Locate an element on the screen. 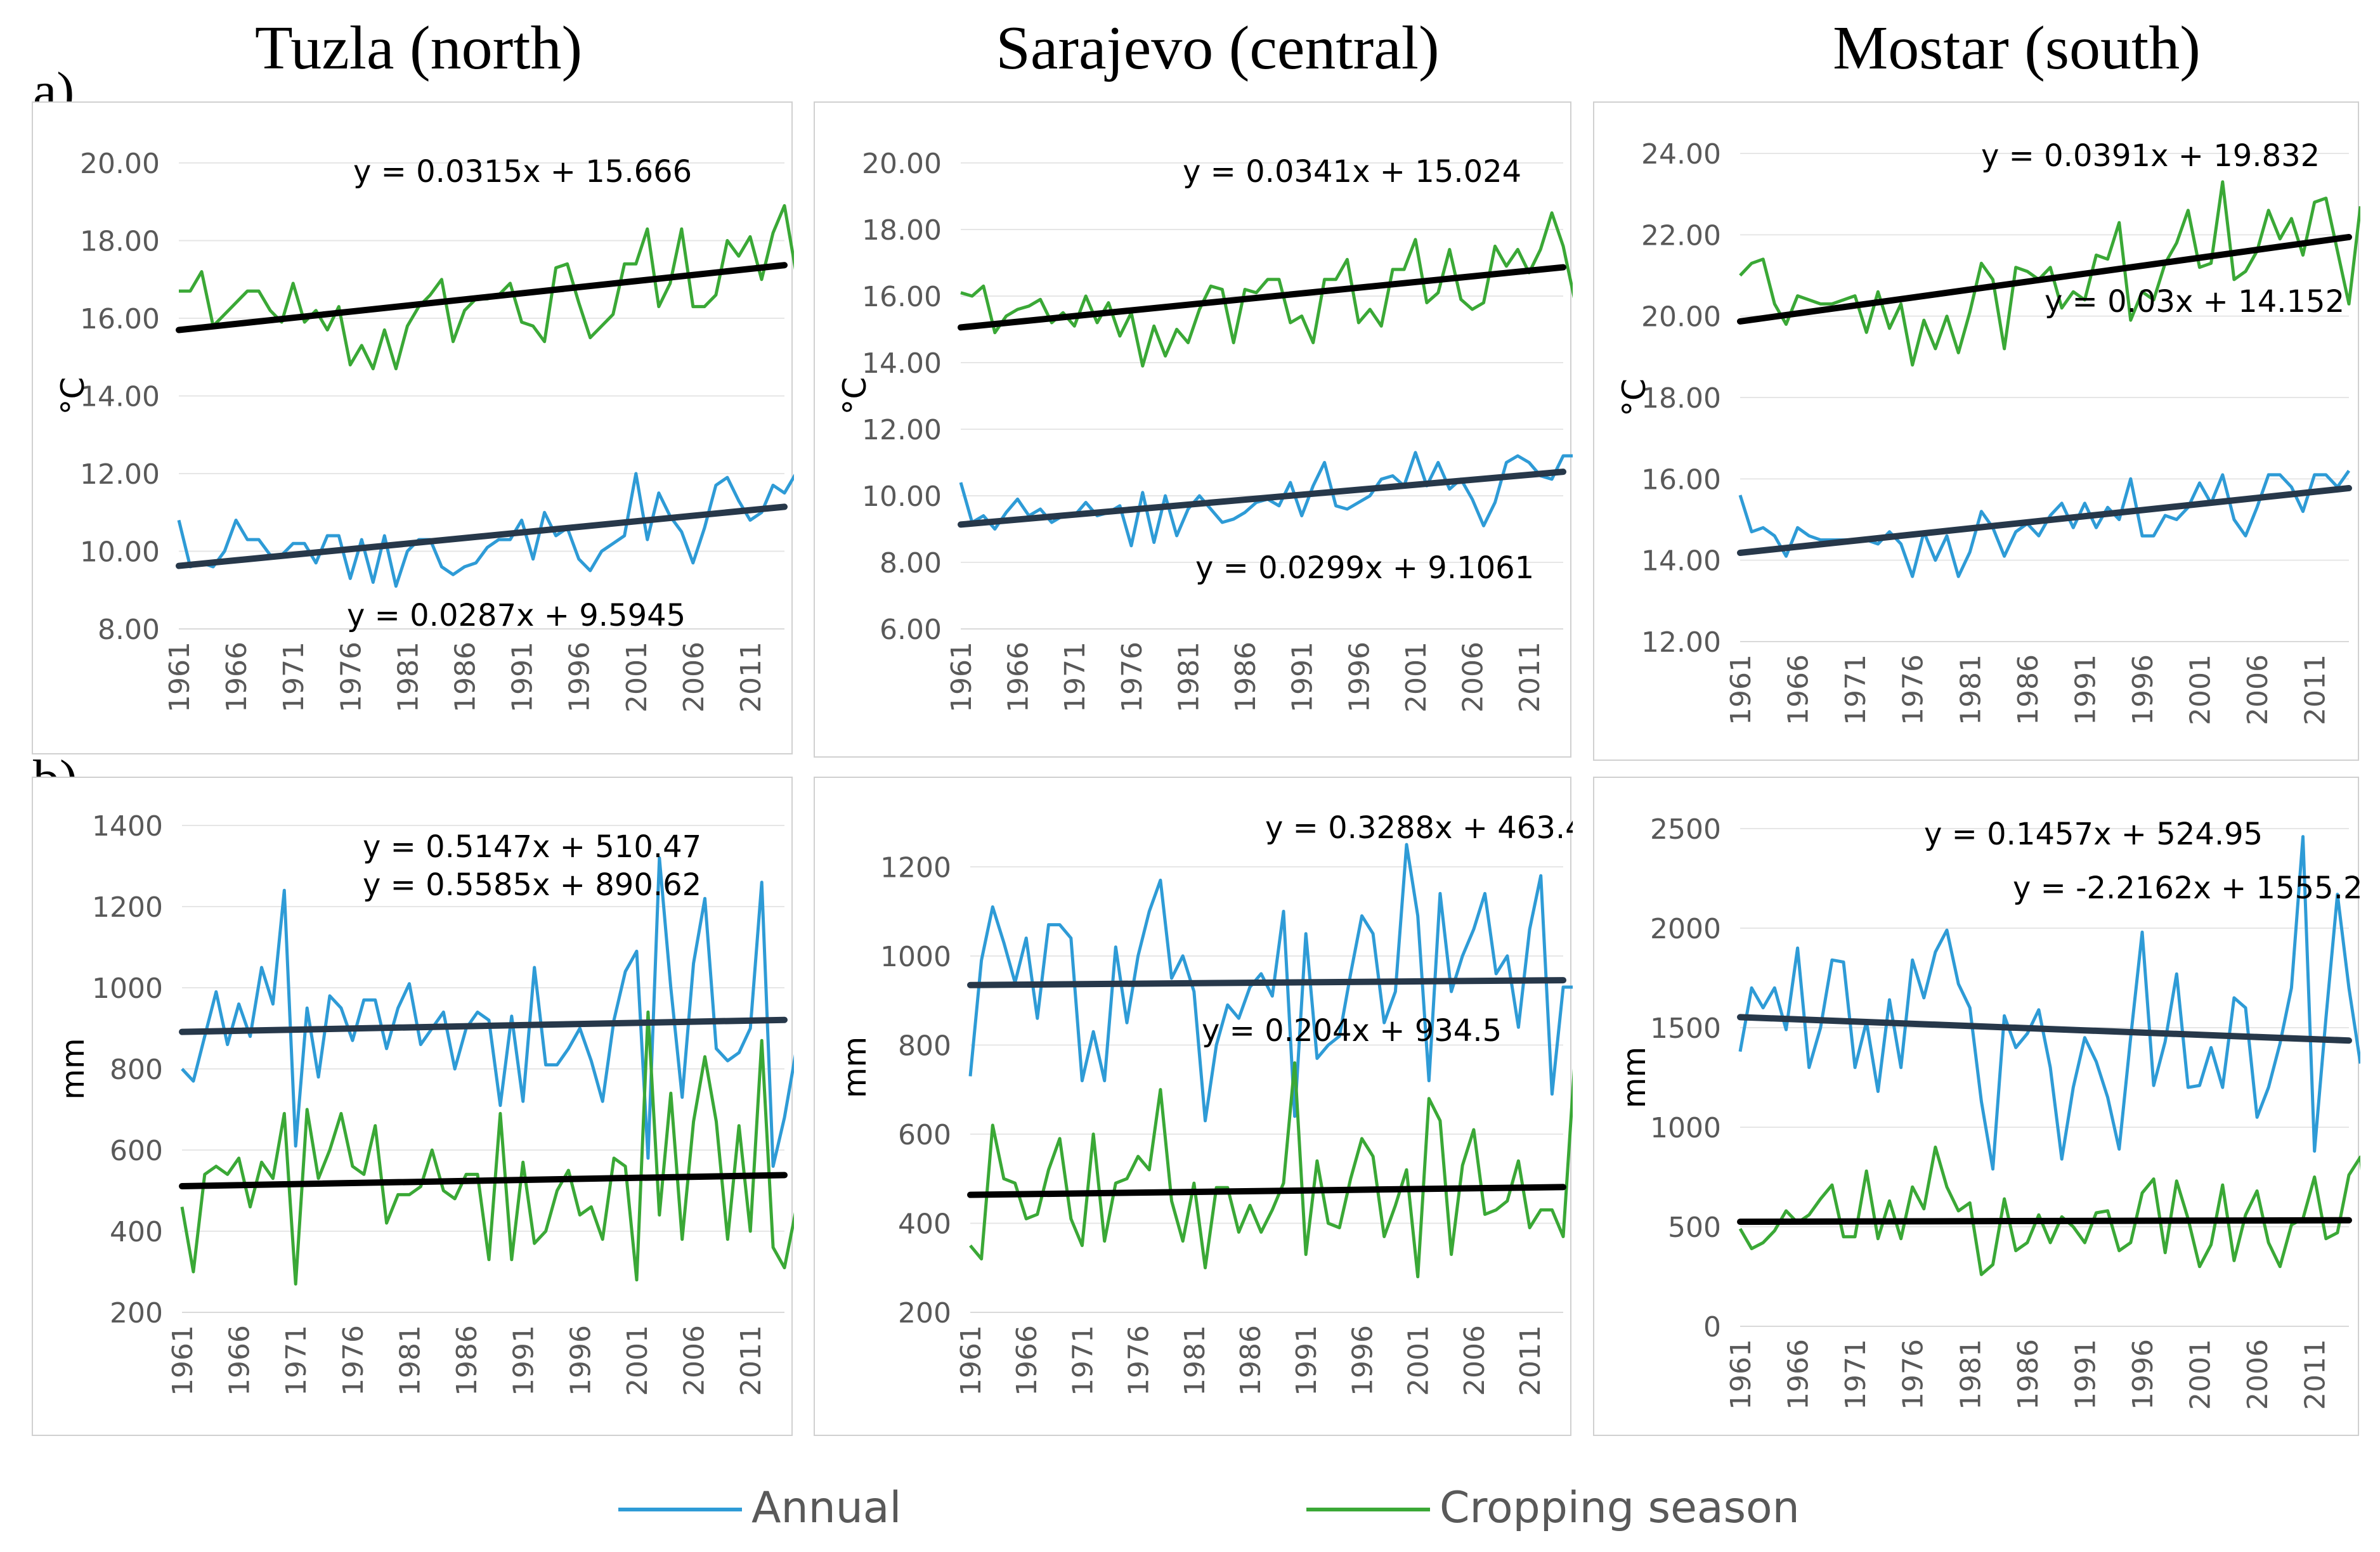  trend-equation-label: y = 0.03x + 14.152 is located at coordinates (2194, 302).